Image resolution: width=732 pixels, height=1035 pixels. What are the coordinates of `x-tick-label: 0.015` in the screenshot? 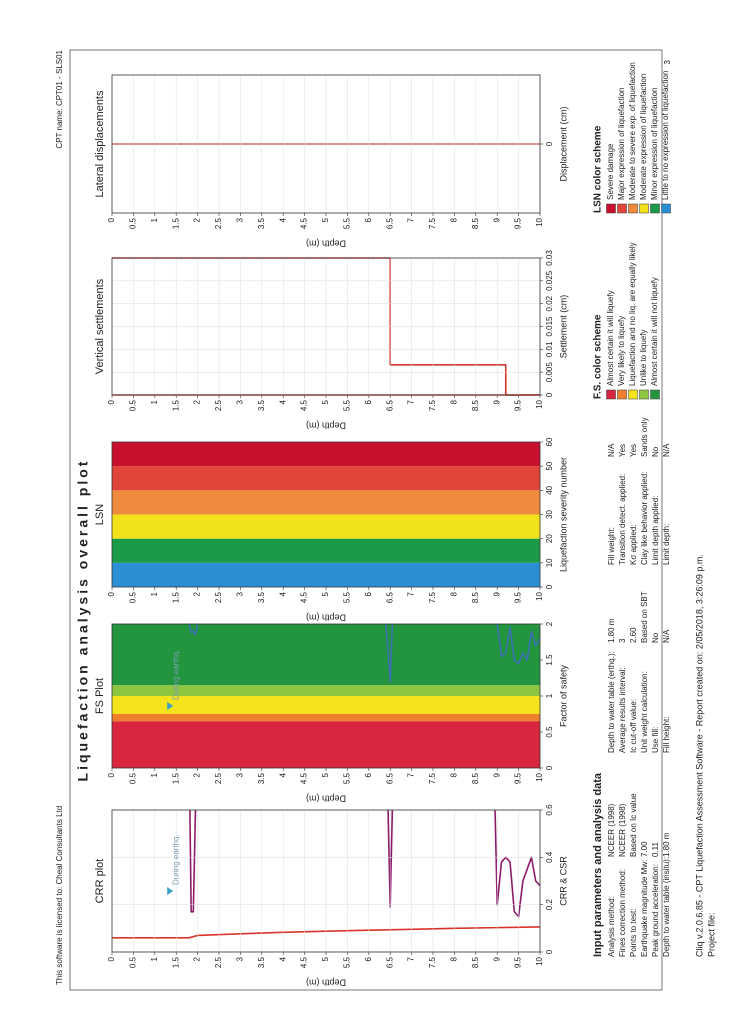 It's located at (549, 326).